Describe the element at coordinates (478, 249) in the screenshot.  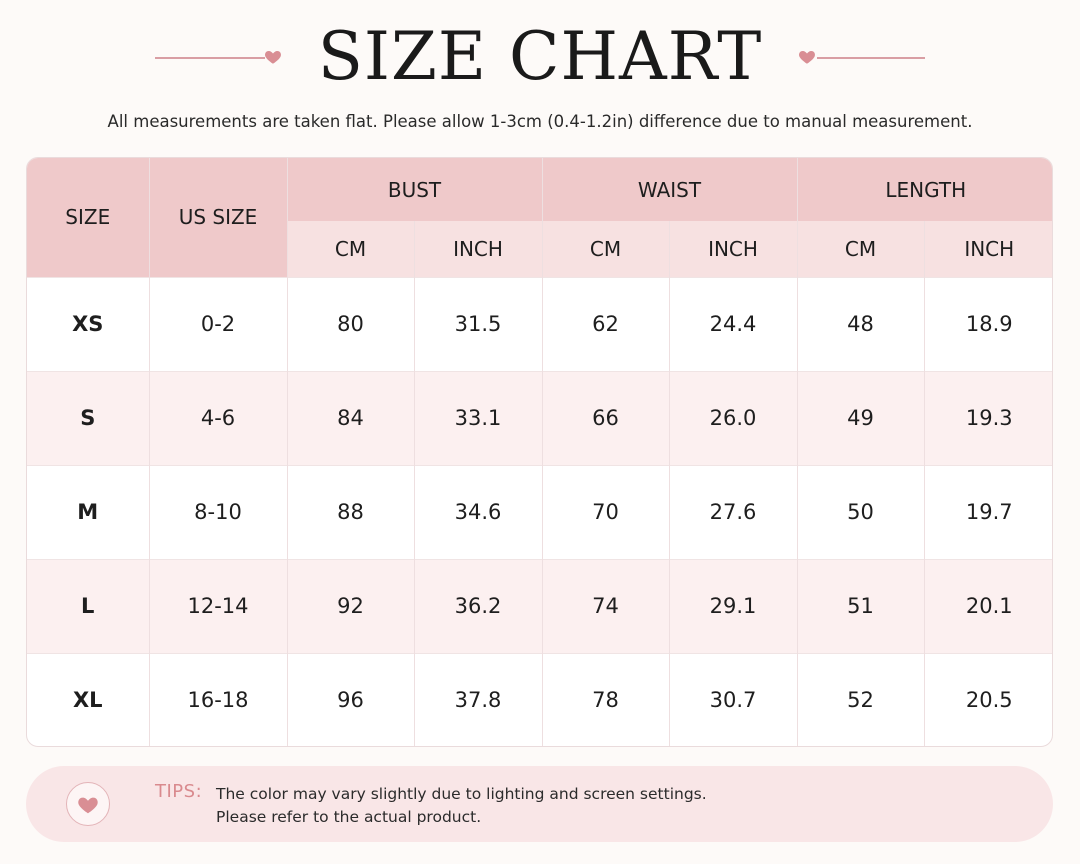
I see `column-header-bust-inch: INCH` at that location.